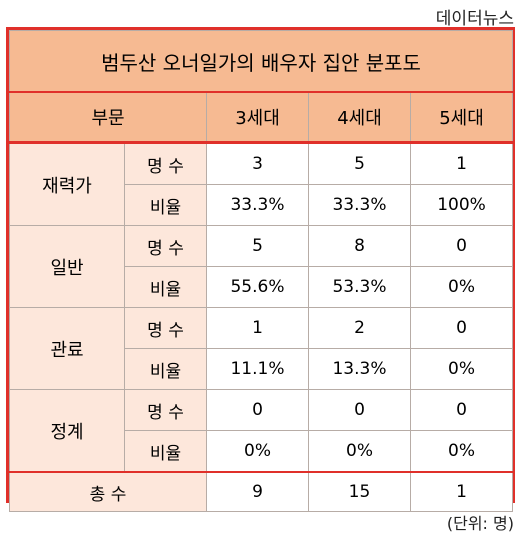 The height and width of the screenshot is (539, 526). Describe the element at coordinates (257, 163) in the screenshot. I see `cell-value: 3` at that location.